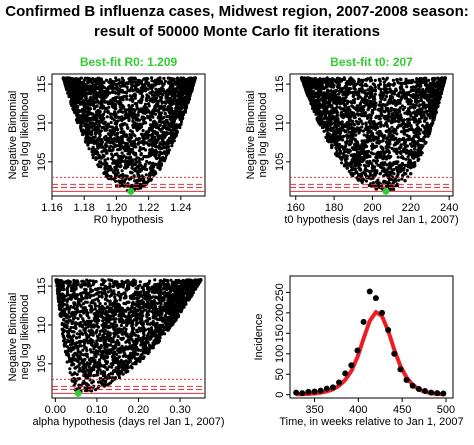  Describe the element at coordinates (280, 84) in the screenshot. I see `y-tick-label: 115` at that location.